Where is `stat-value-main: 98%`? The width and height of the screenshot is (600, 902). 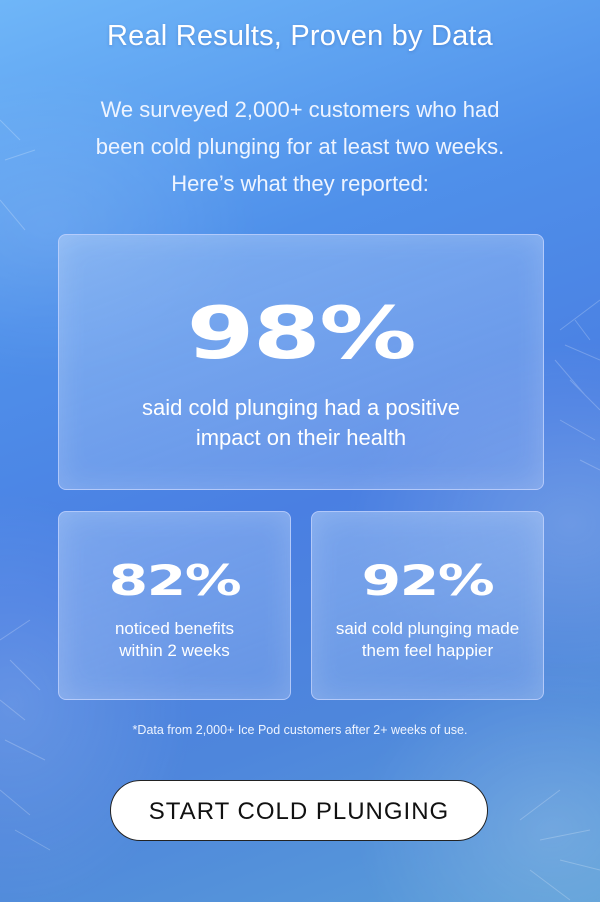 stat-value-main: 98% is located at coordinates (301, 333).